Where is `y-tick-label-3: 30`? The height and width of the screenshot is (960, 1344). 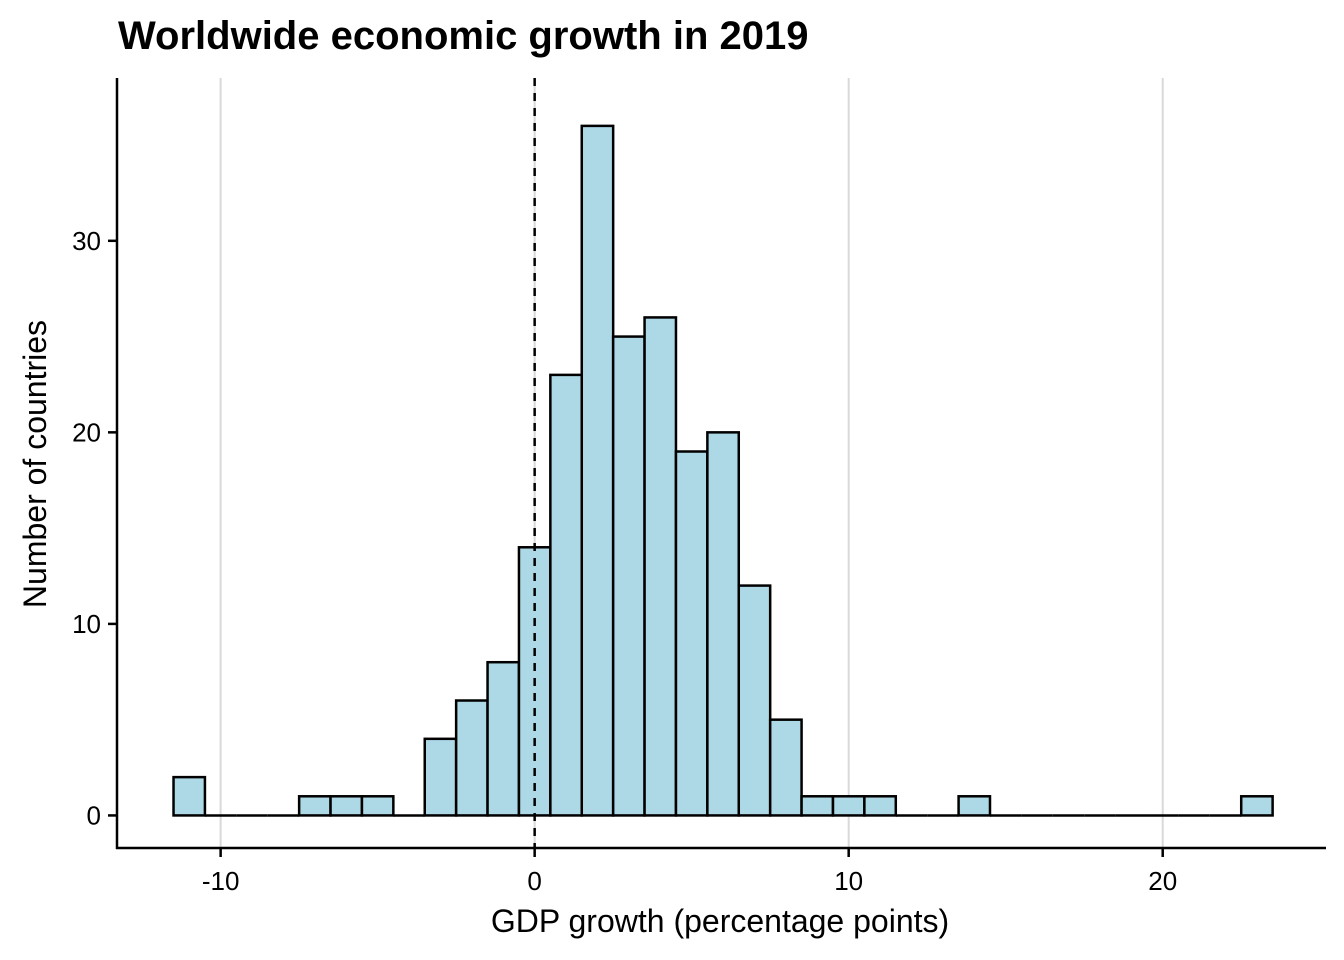
y-tick-label-3: 30 is located at coordinates (86, 241).